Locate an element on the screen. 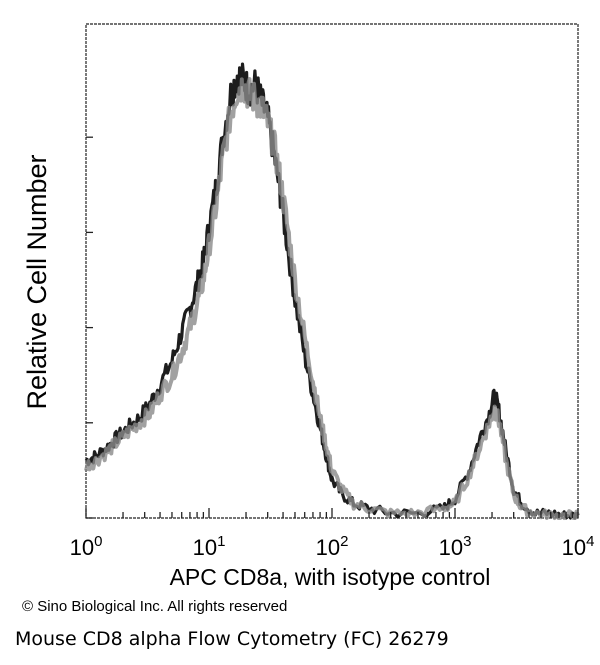 The width and height of the screenshot is (600, 665). x-axis-label: APC CD8a, with isotype control is located at coordinates (330, 577).